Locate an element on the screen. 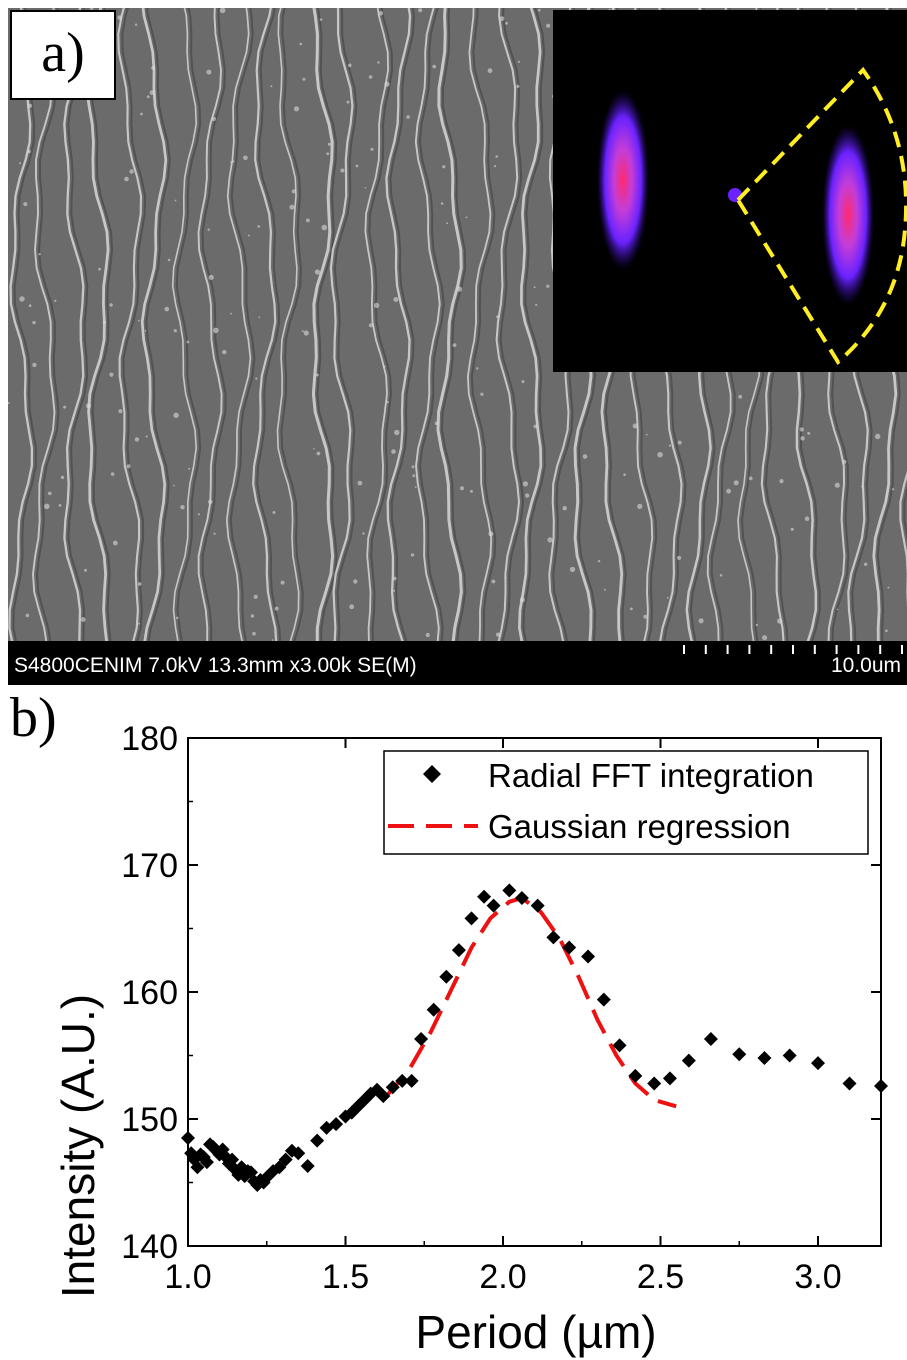  y-tick-label: 160 is located at coordinates (149, 993).